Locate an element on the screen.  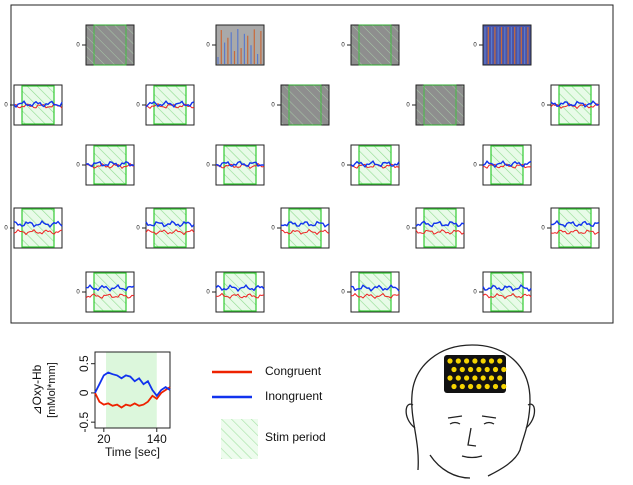
legend-stim-swatch is located at coordinates (239, 439).